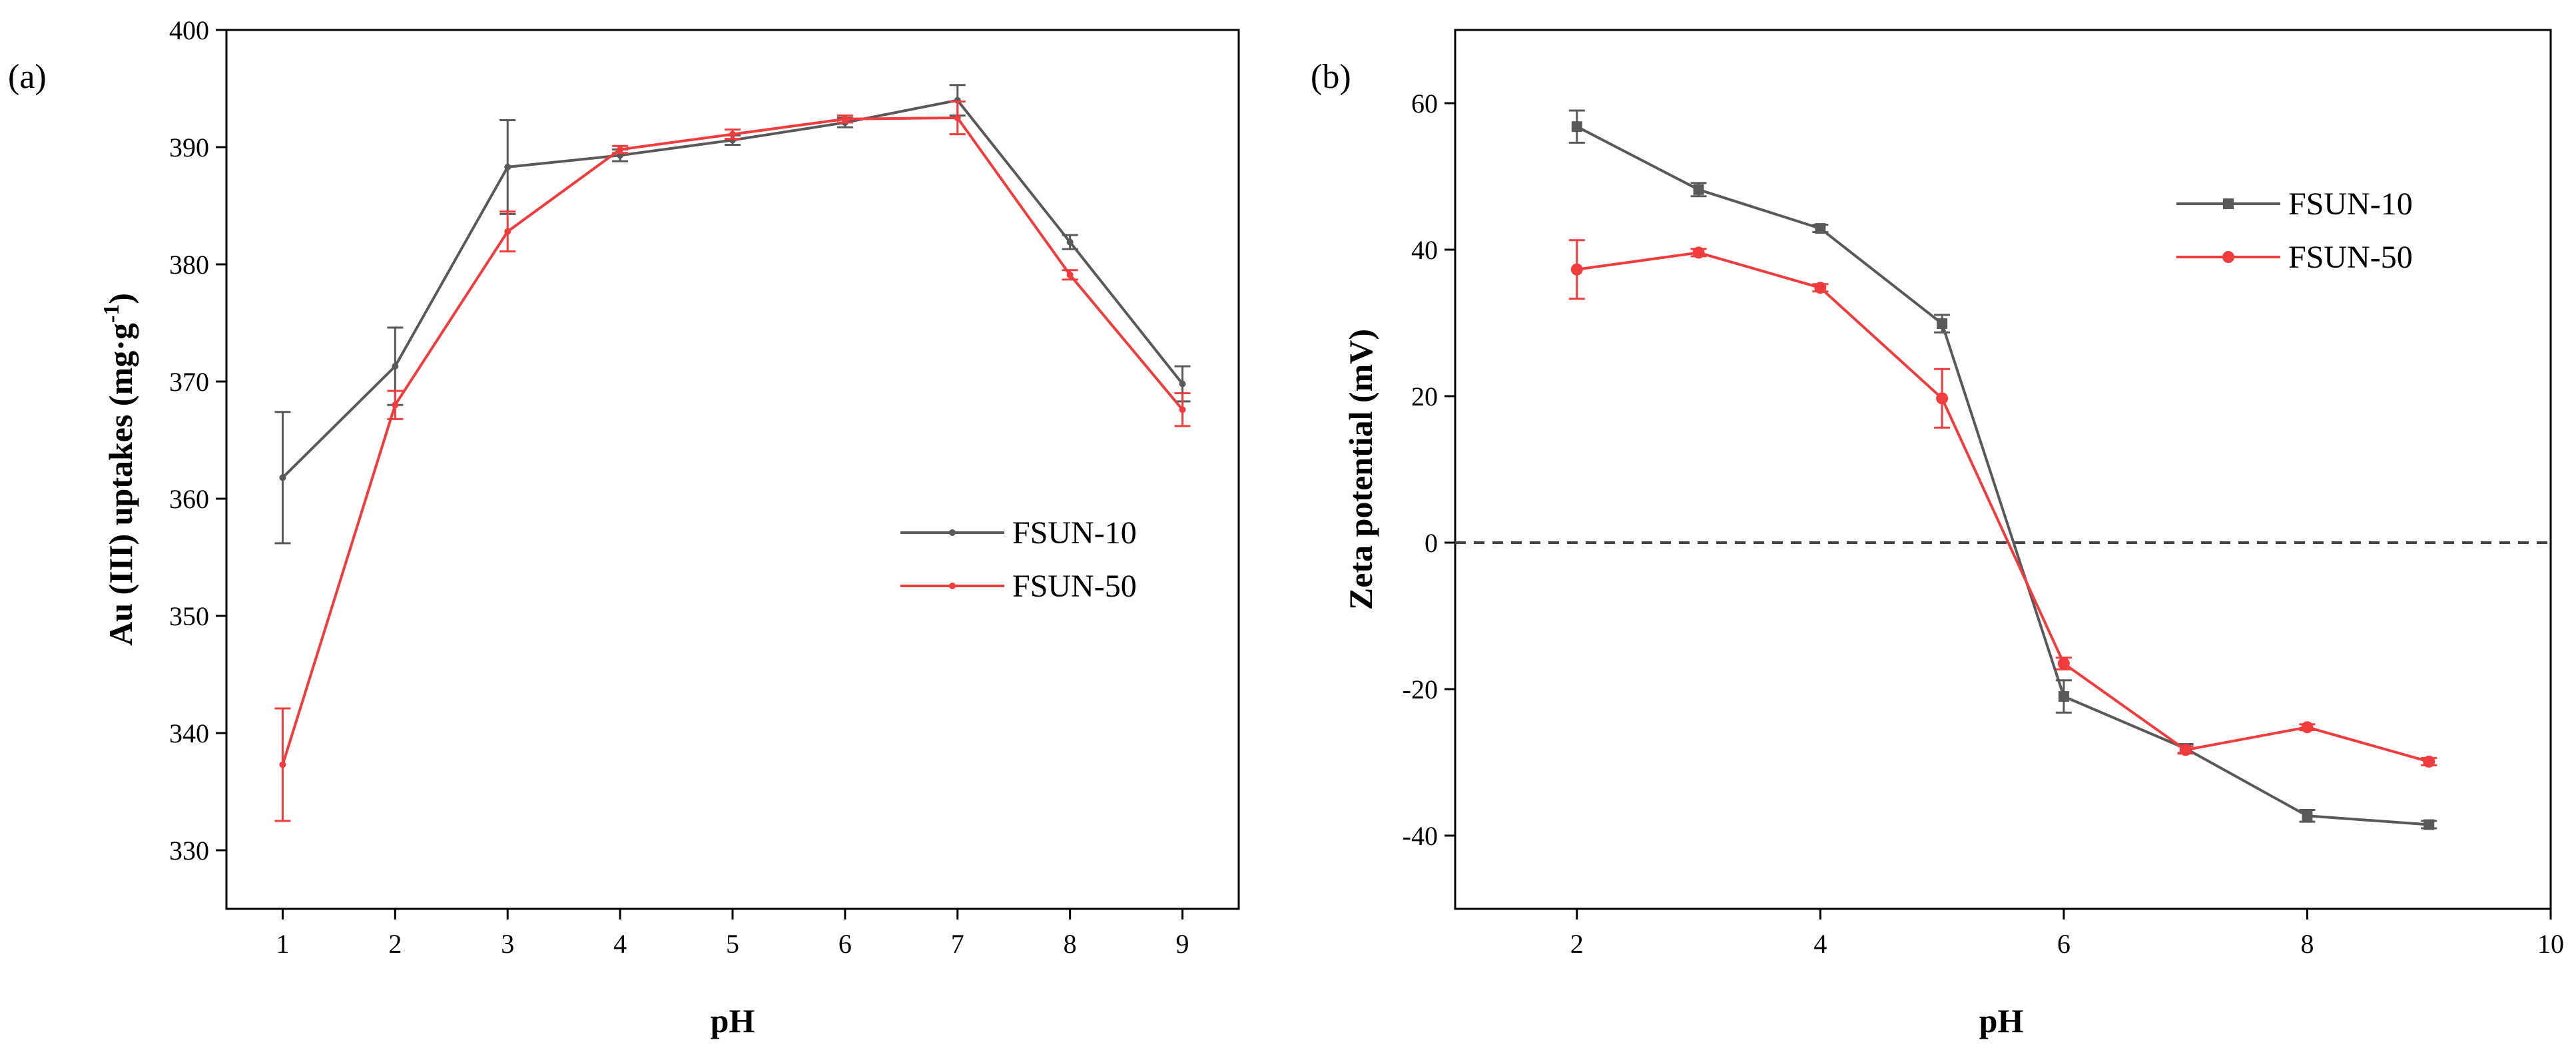 Image resolution: width=2576 pixels, height=1052 pixels. I want to click on y-tick-label: -40, so click(1420, 836).